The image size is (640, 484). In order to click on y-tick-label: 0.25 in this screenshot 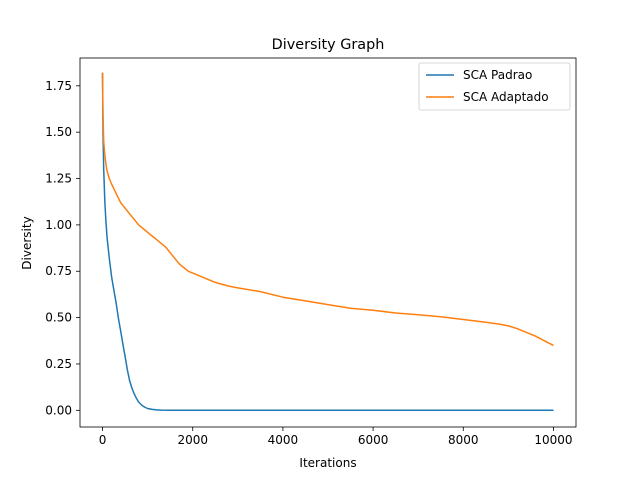, I will do `click(58, 364)`.